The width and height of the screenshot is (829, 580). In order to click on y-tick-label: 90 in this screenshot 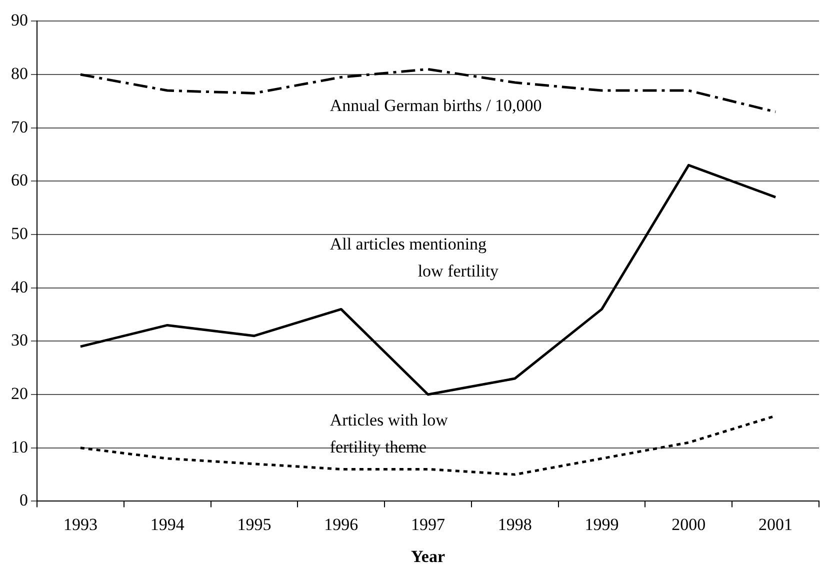, I will do `click(19, 20)`.